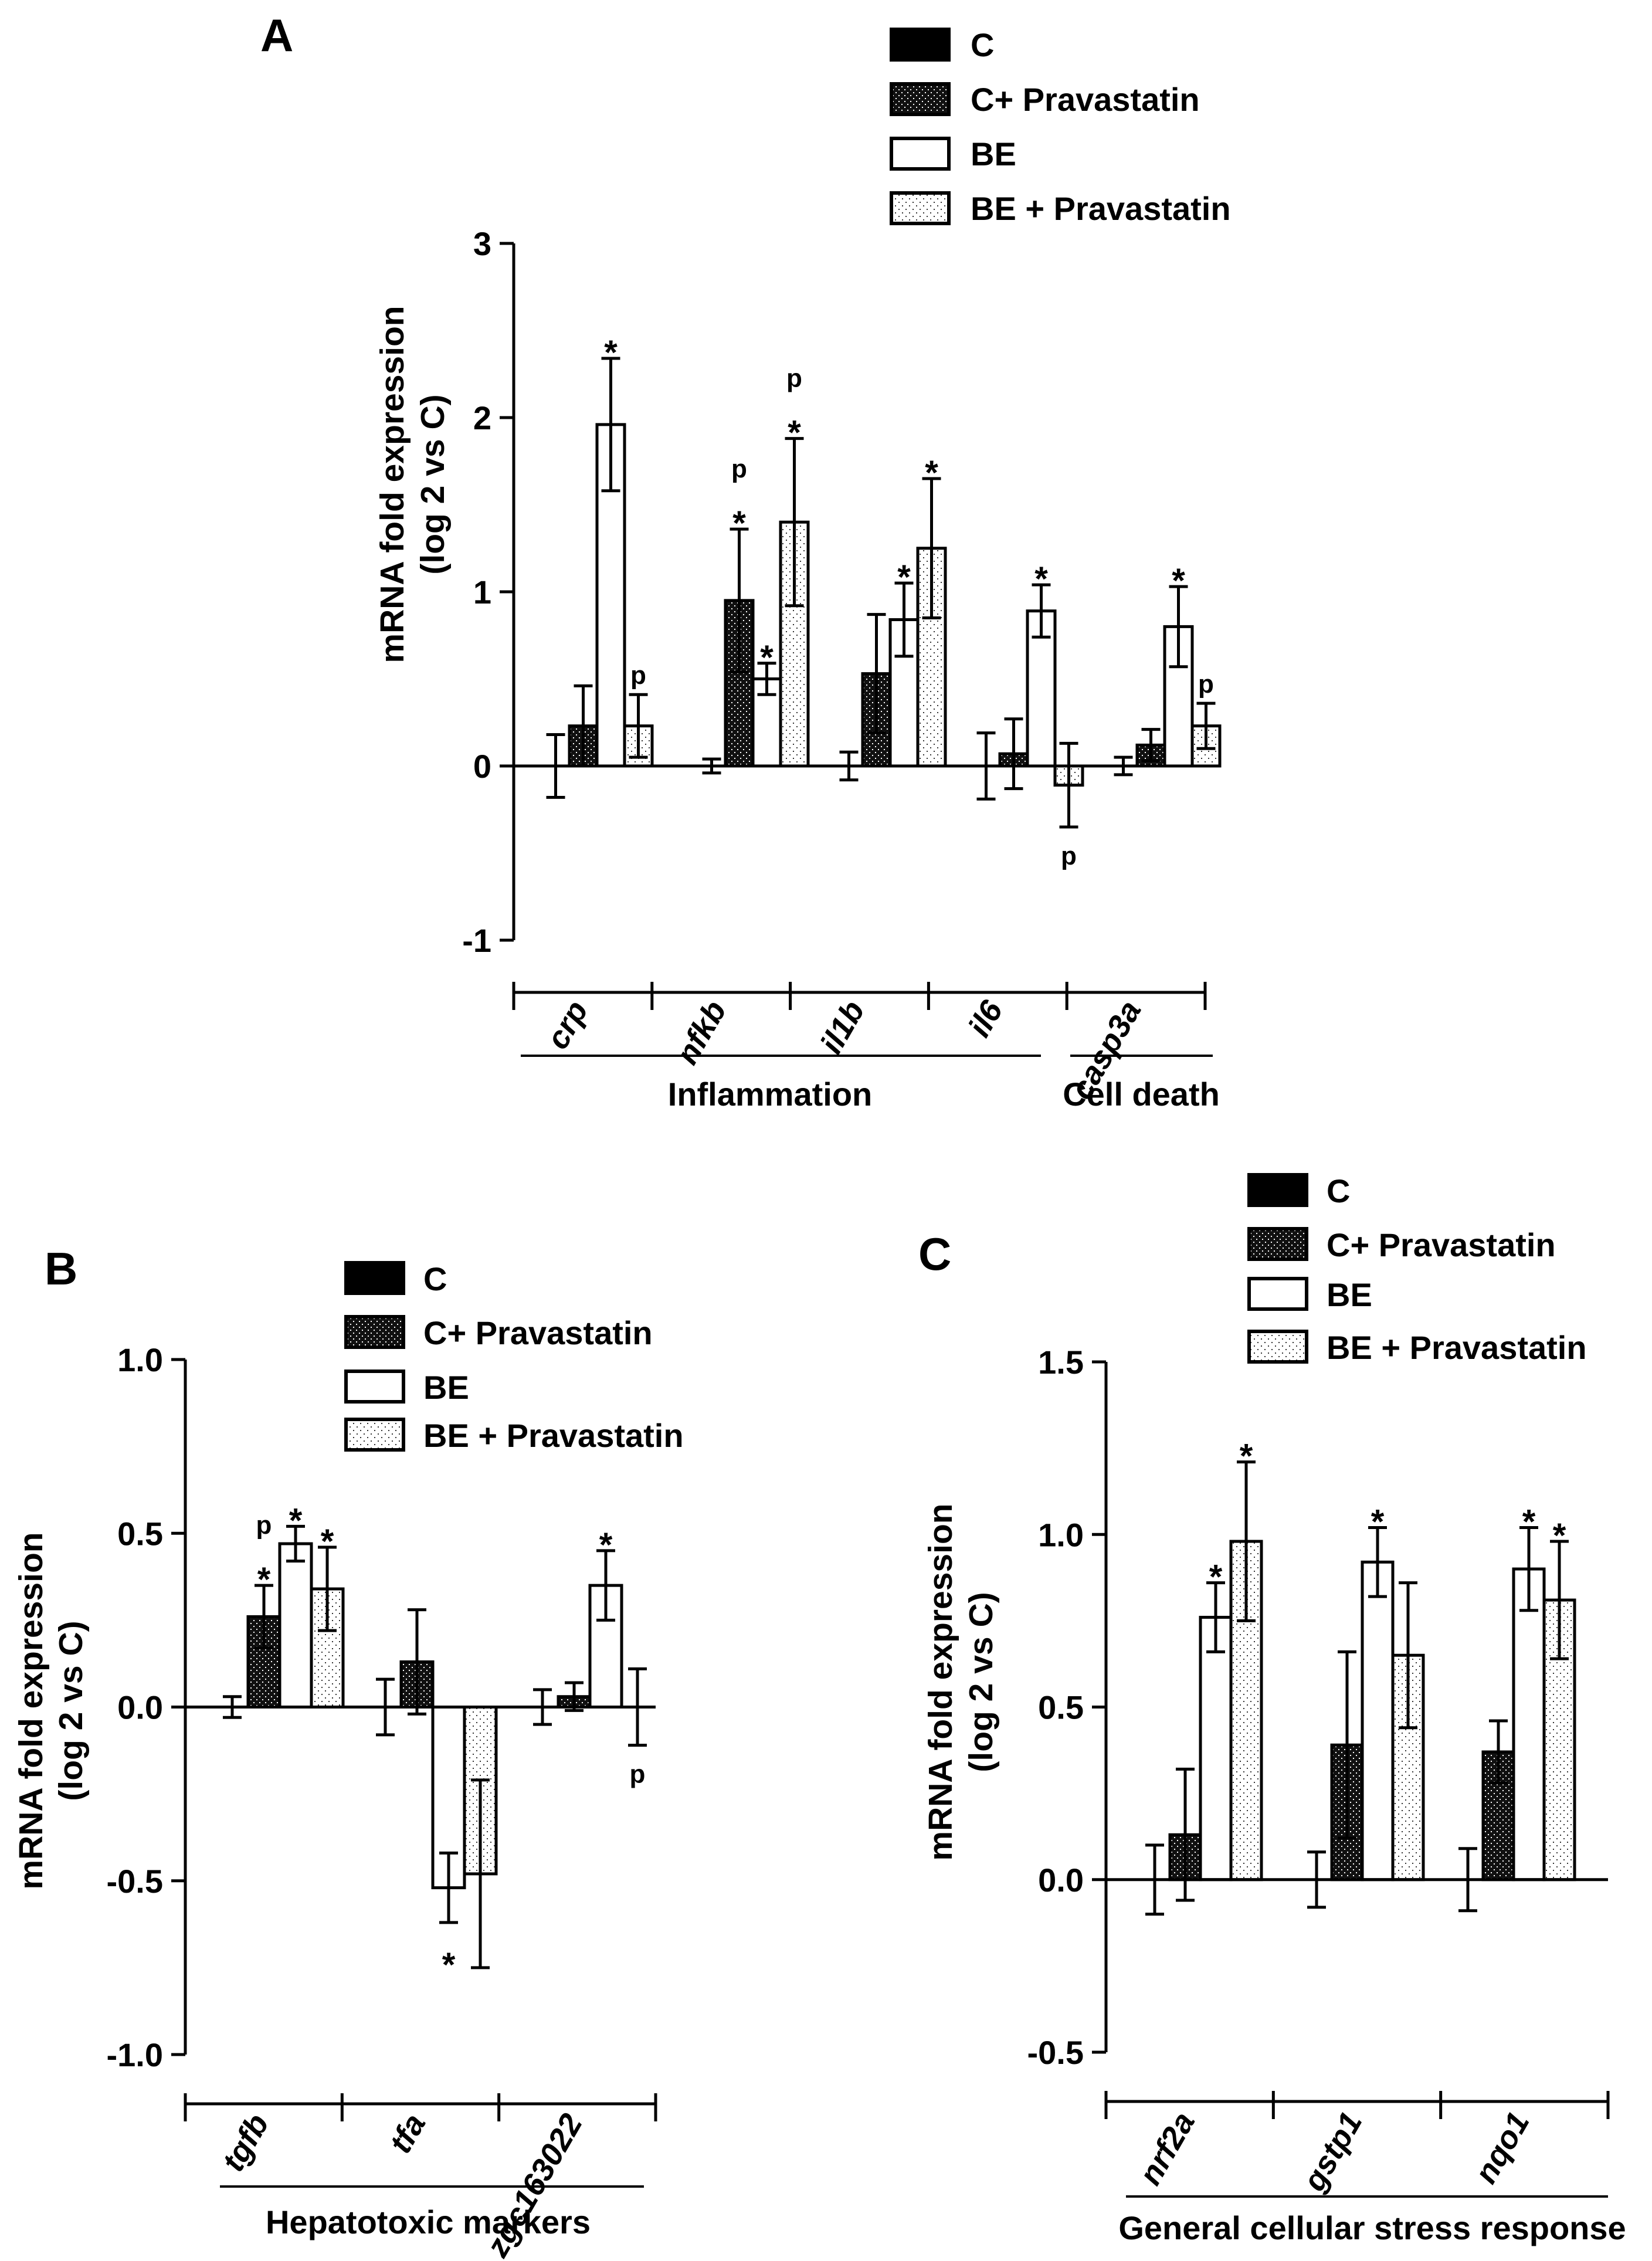  What do you see at coordinates (482, 592) in the screenshot?
I see `y-tick-label: 1` at bounding box center [482, 592].